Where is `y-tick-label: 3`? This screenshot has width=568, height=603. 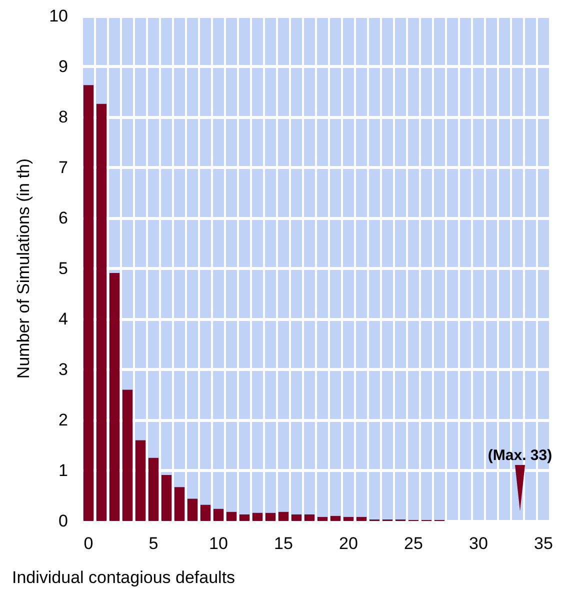
y-tick-label: 3 is located at coordinates (63, 369).